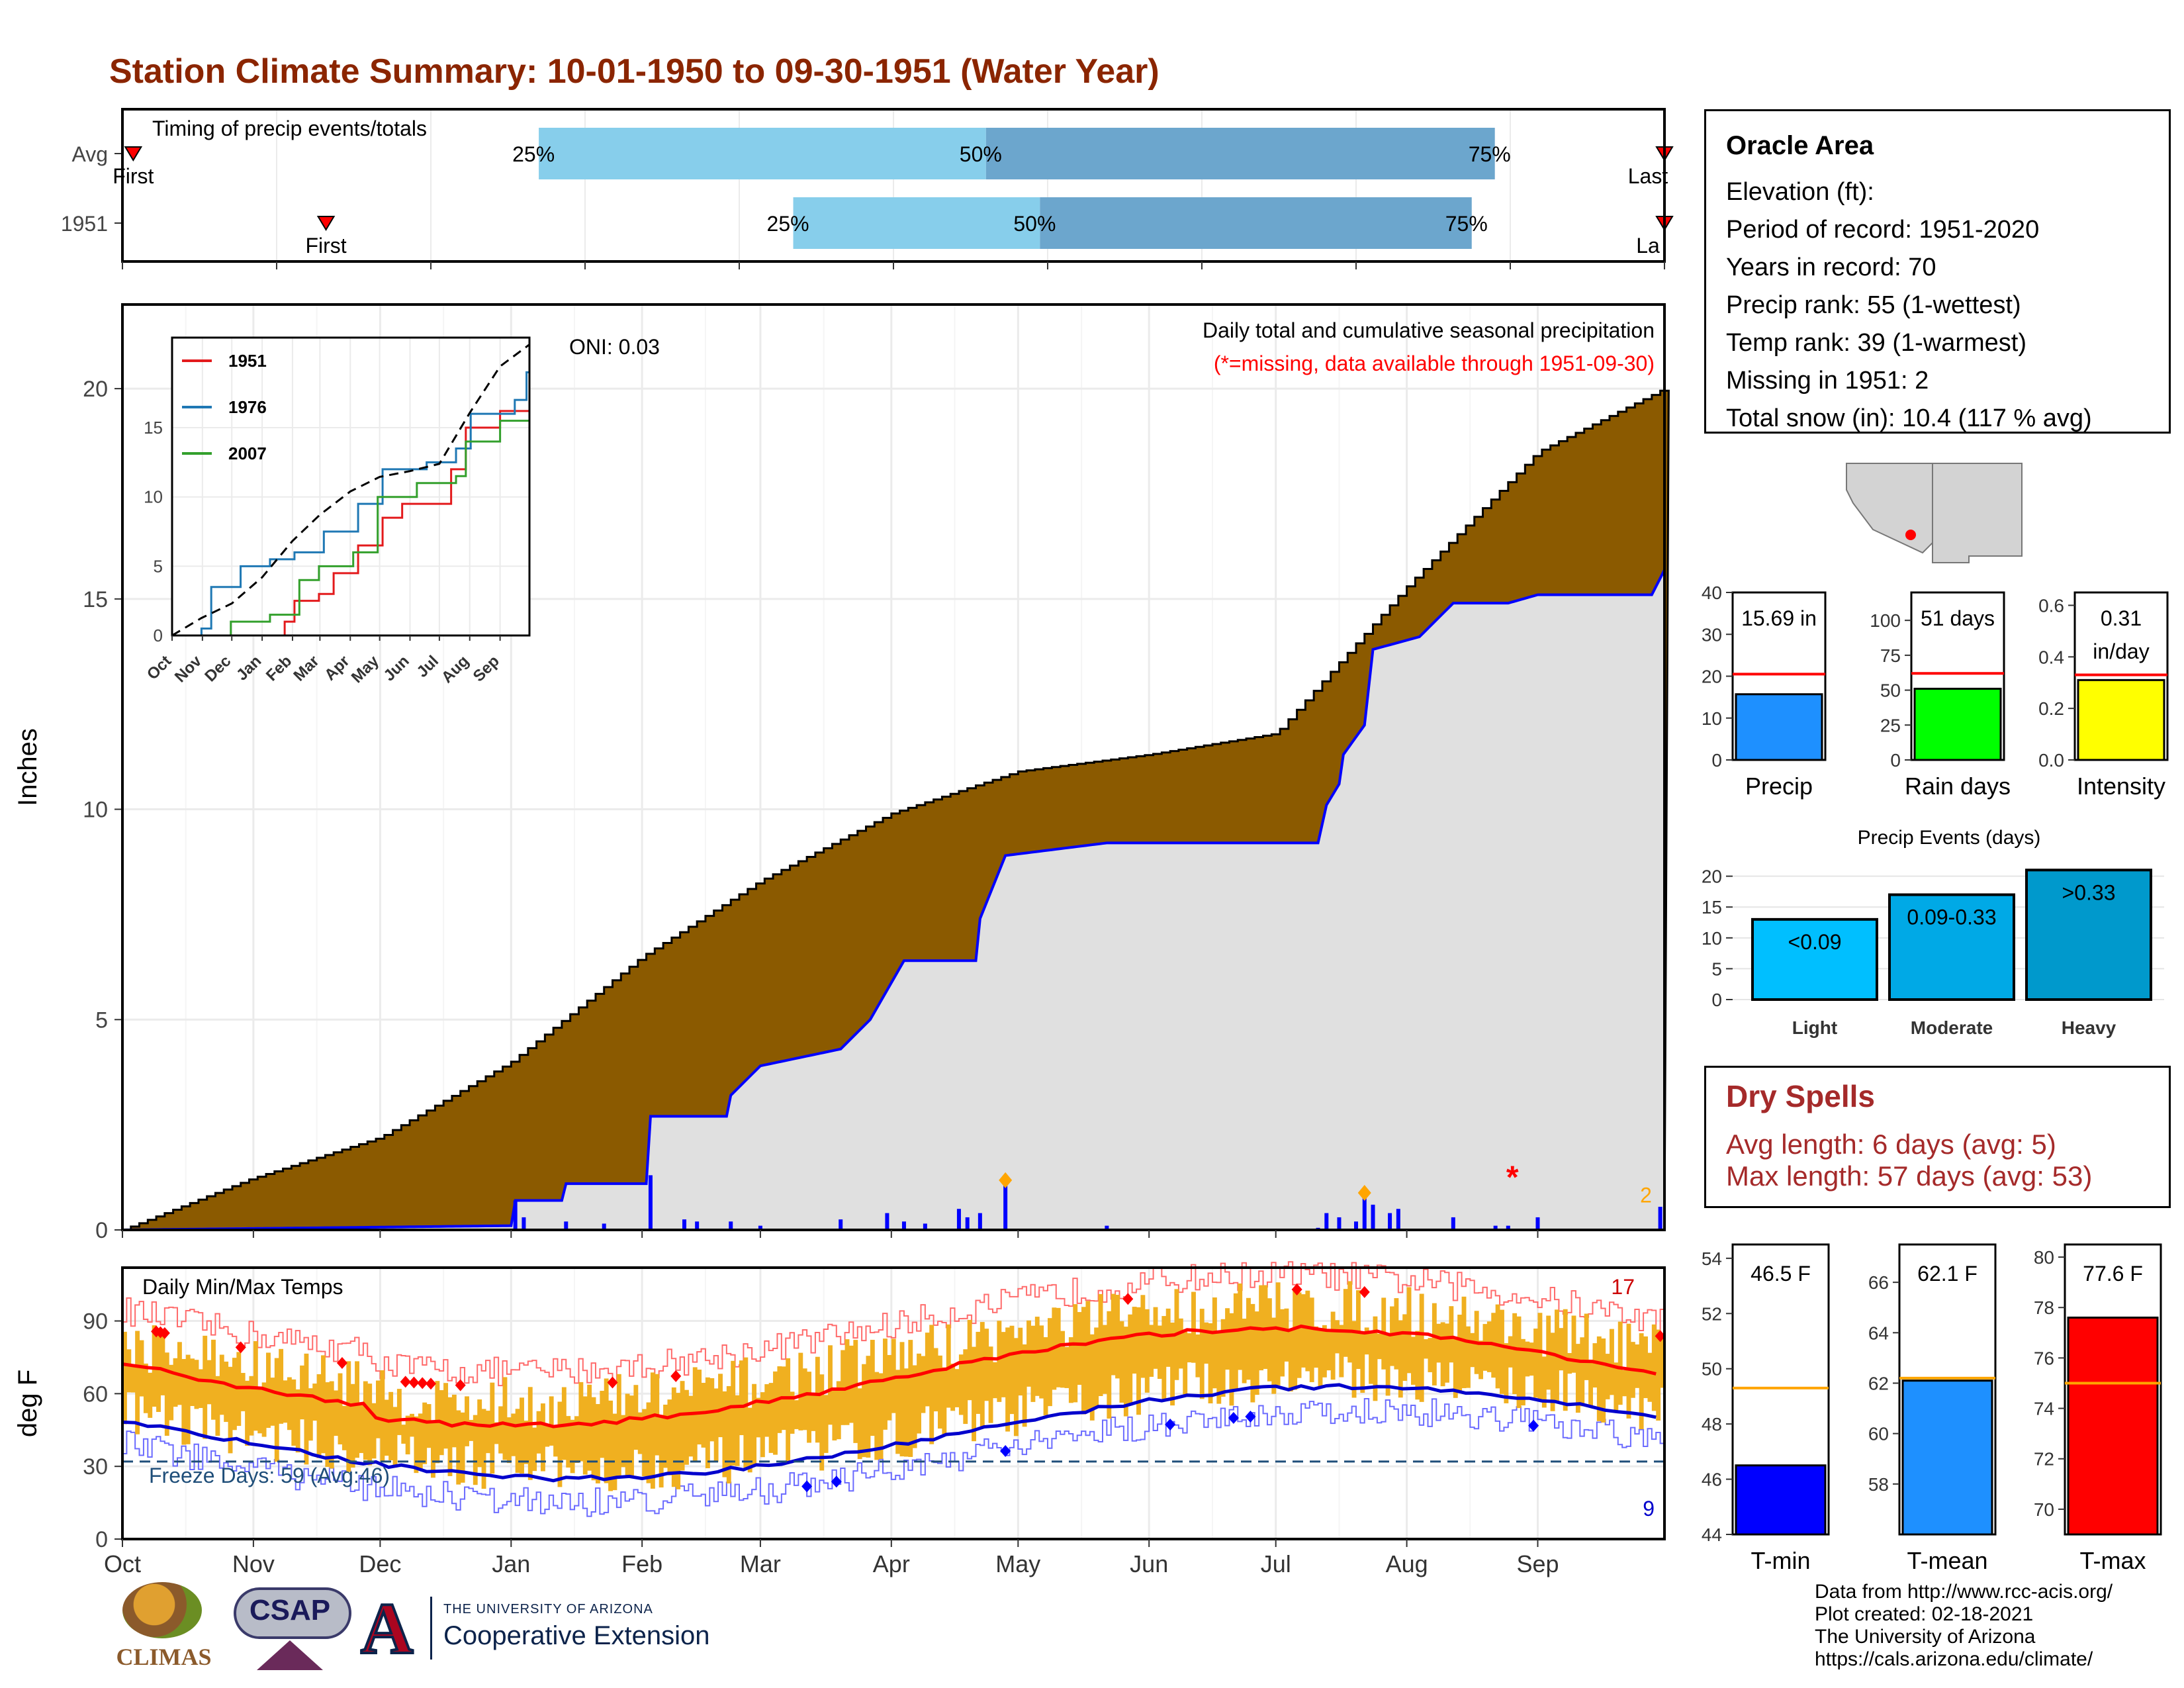  What do you see at coordinates (548, 1609) in the screenshot?
I see `ua-small-text: THE UNIVERSITY OF ARIZONA` at bounding box center [548, 1609].